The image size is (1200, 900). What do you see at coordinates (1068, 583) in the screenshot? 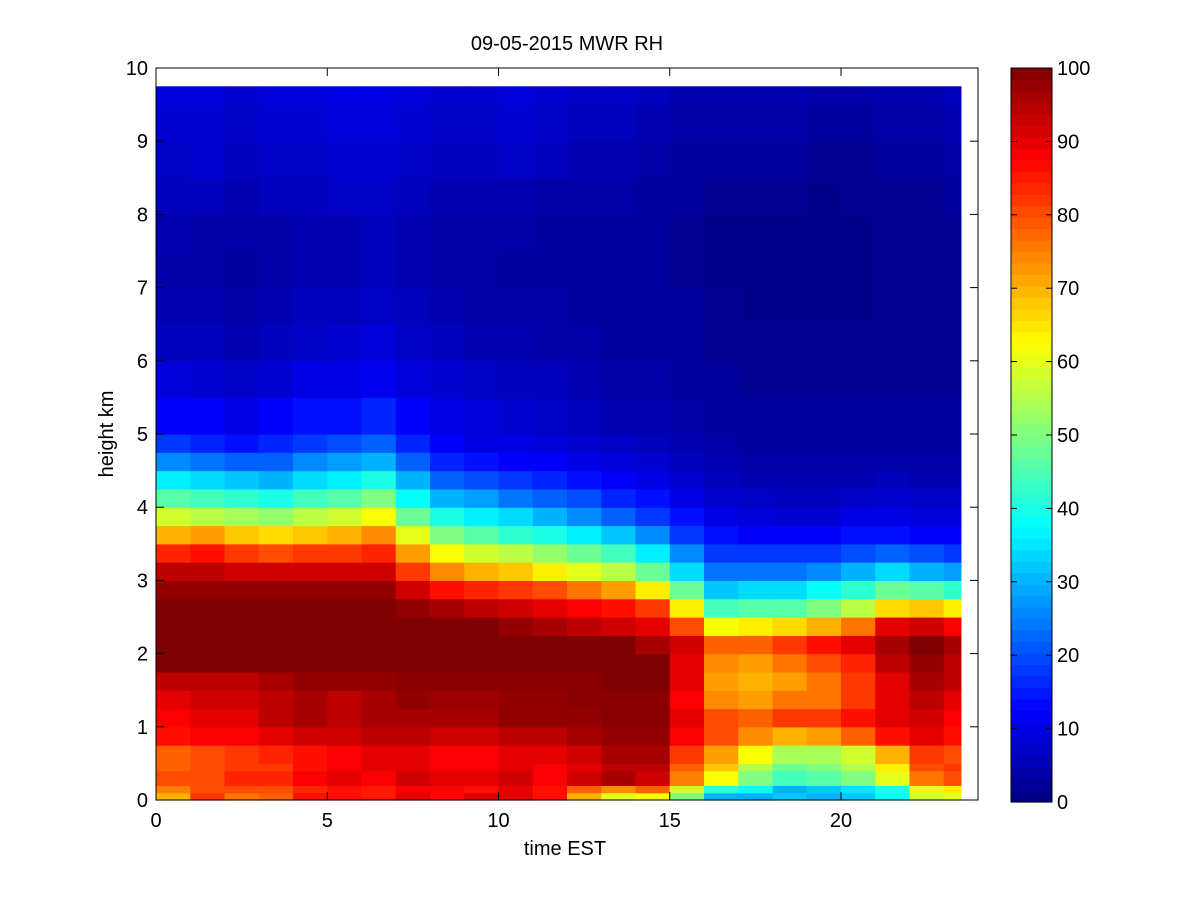
I see `colorbar-tick-label: 30` at bounding box center [1068, 583].